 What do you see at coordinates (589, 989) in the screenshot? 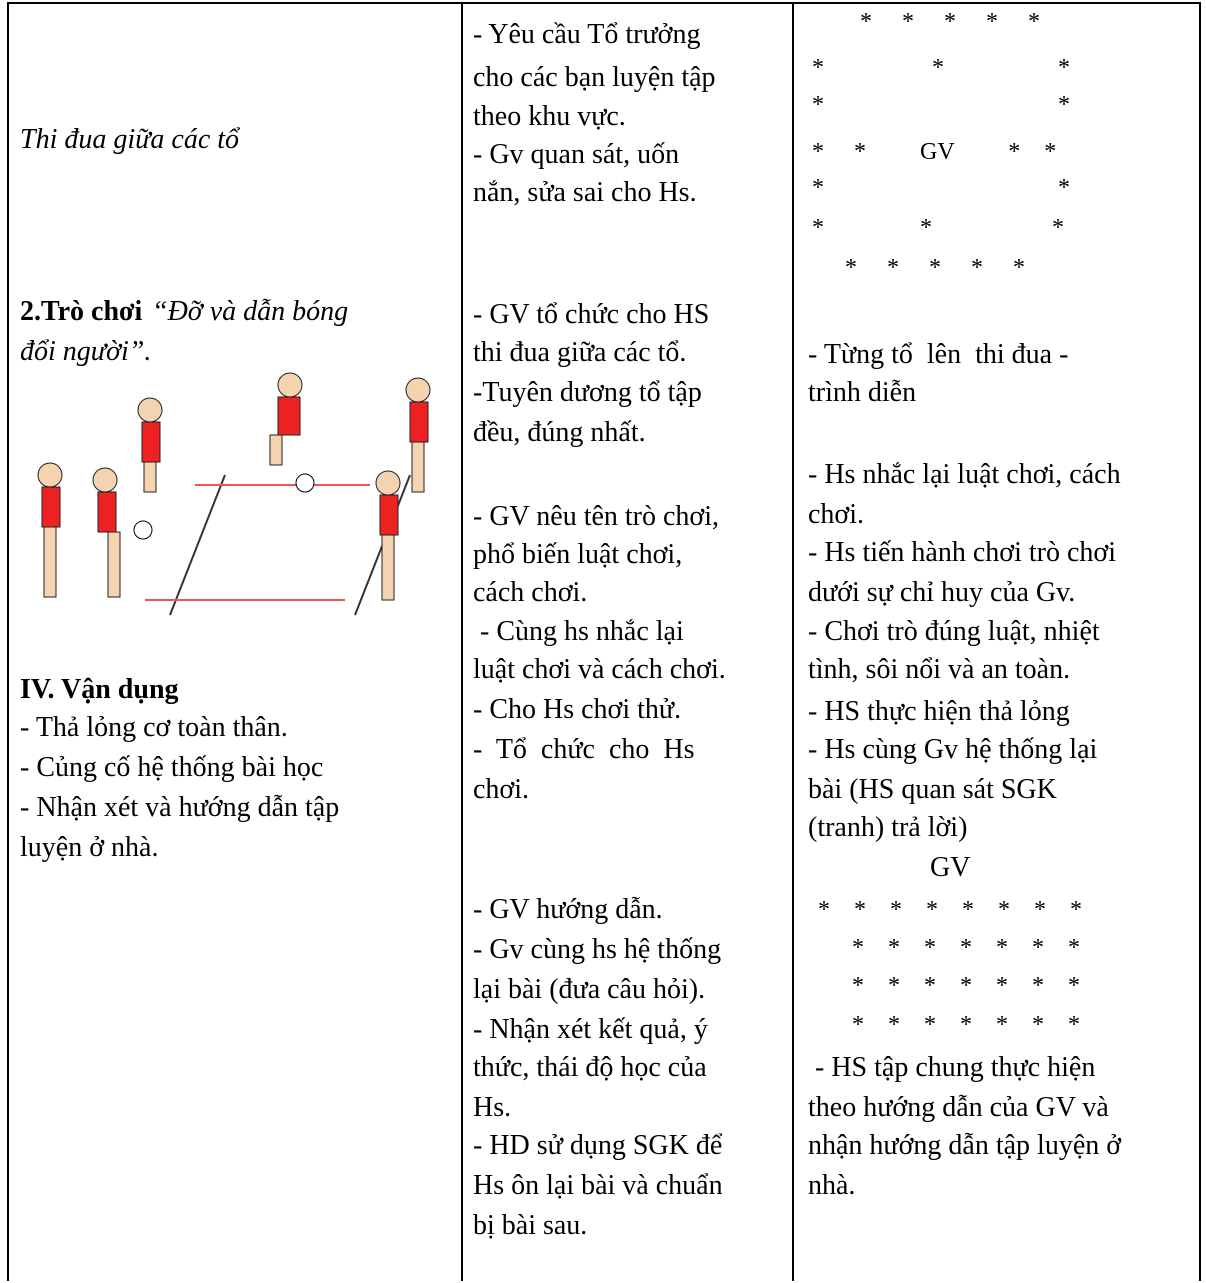
I see `text-line: lại bài (đưa câu hỏi).` at bounding box center [589, 989].